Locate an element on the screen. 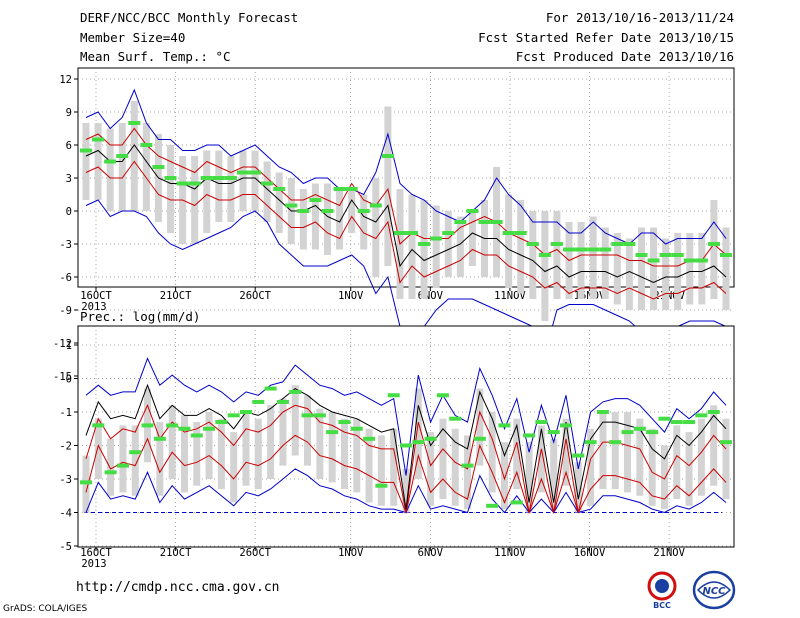  y-tick-label: -15 is located at coordinates (62, 377).